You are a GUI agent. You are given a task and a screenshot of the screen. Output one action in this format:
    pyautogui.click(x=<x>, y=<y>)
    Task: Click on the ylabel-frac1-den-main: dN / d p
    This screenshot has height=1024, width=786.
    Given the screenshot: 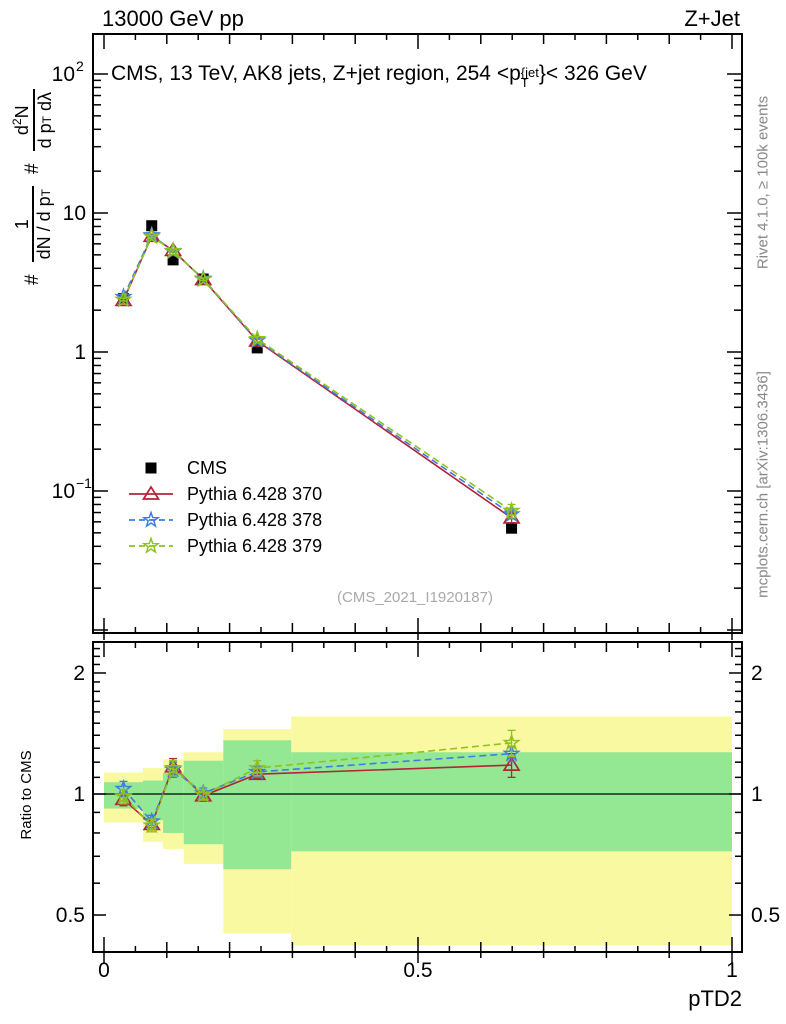 What is the action you would take?
    pyautogui.click(x=44, y=228)
    